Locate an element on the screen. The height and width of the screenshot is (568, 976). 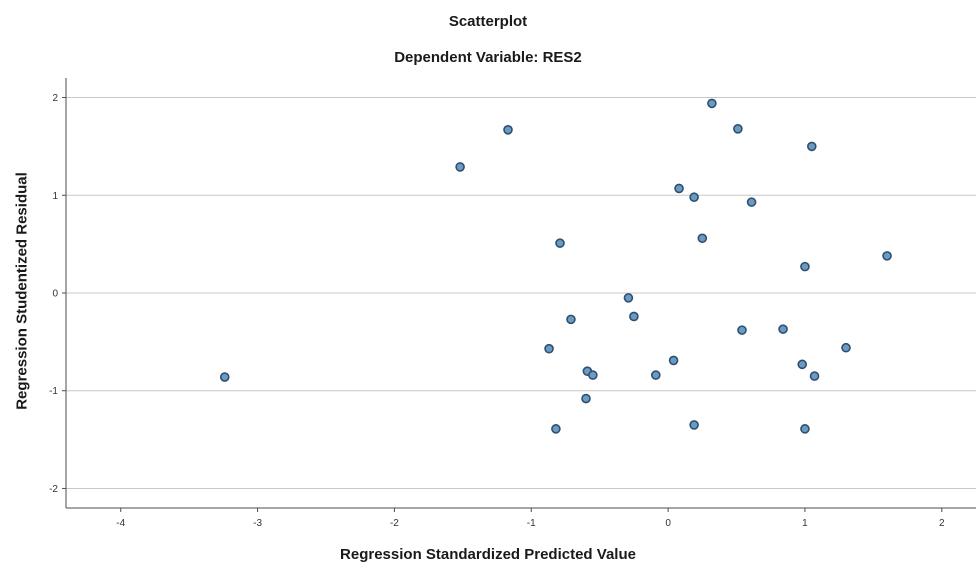
y-tick-label: 1 is located at coordinates (55, 196).